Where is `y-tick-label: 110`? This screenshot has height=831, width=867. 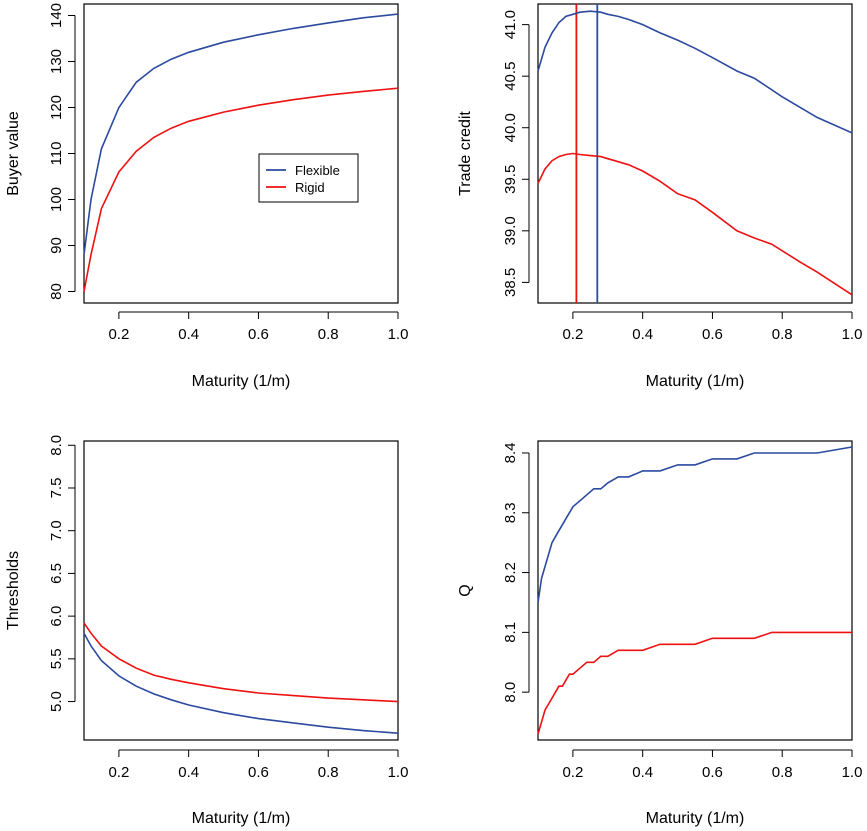
y-tick-label: 110 is located at coordinates (56, 154).